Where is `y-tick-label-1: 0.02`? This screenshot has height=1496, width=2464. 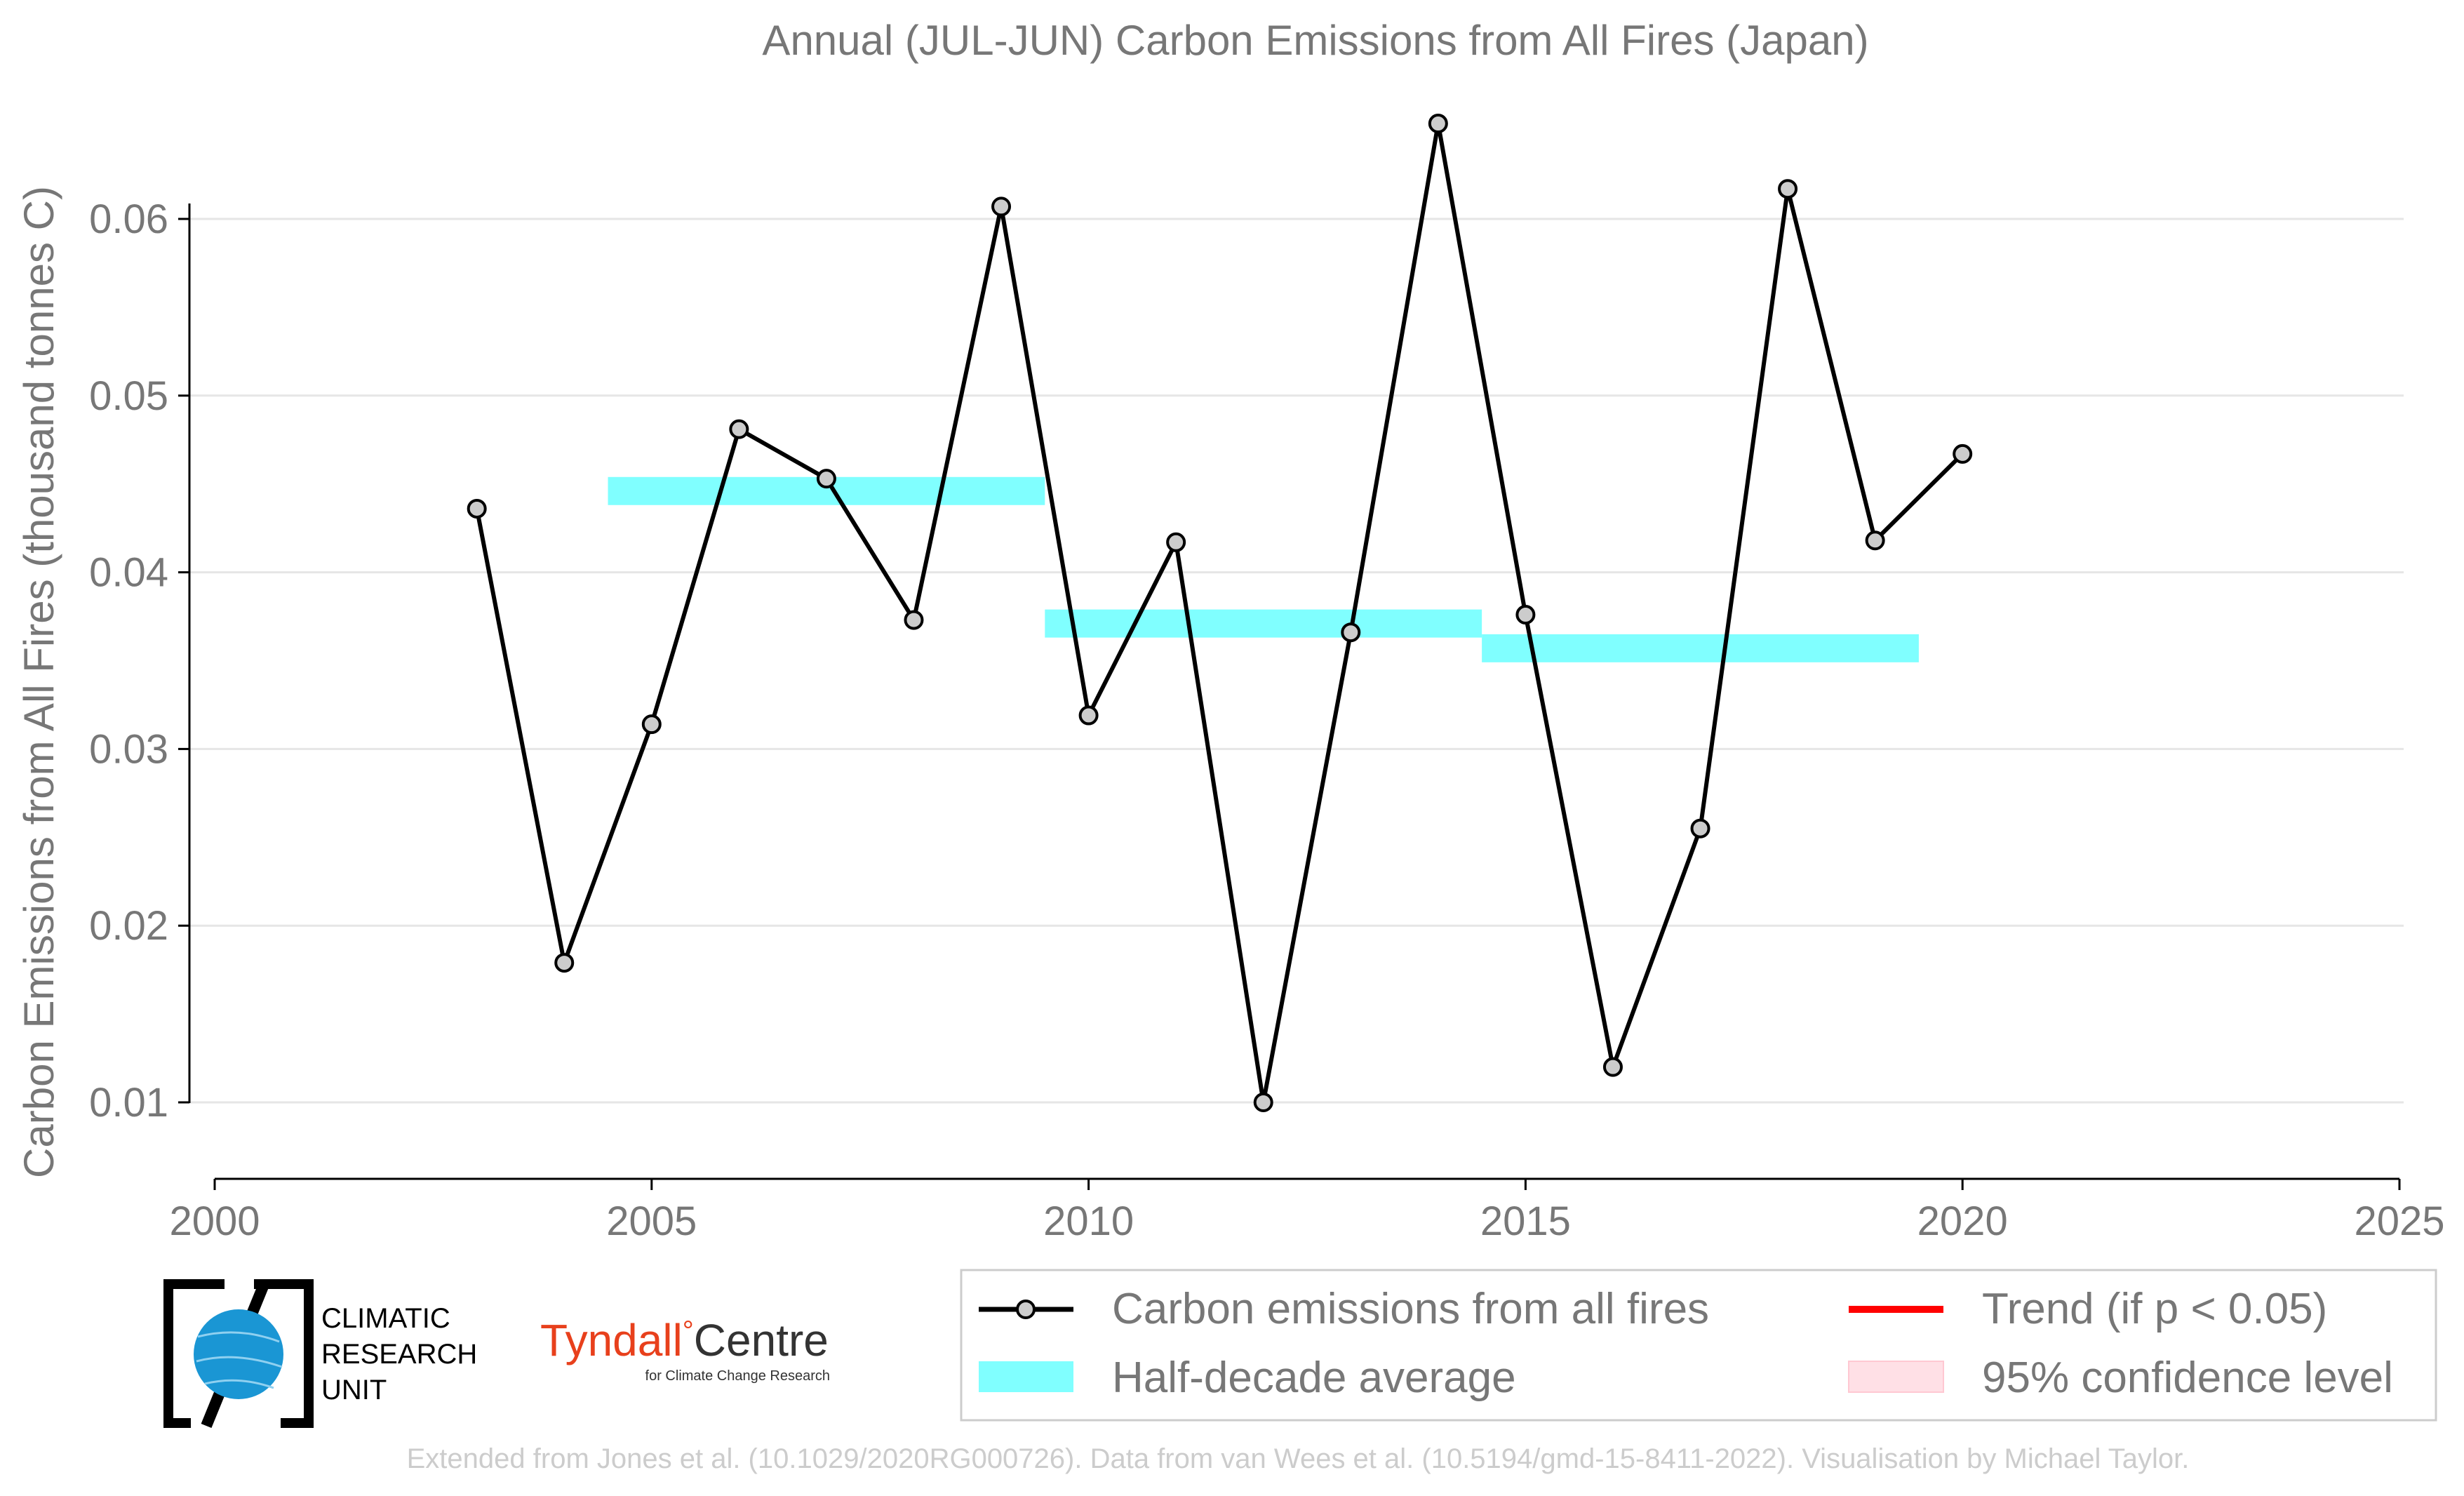
y-tick-label-1: 0.02 is located at coordinates (128, 926).